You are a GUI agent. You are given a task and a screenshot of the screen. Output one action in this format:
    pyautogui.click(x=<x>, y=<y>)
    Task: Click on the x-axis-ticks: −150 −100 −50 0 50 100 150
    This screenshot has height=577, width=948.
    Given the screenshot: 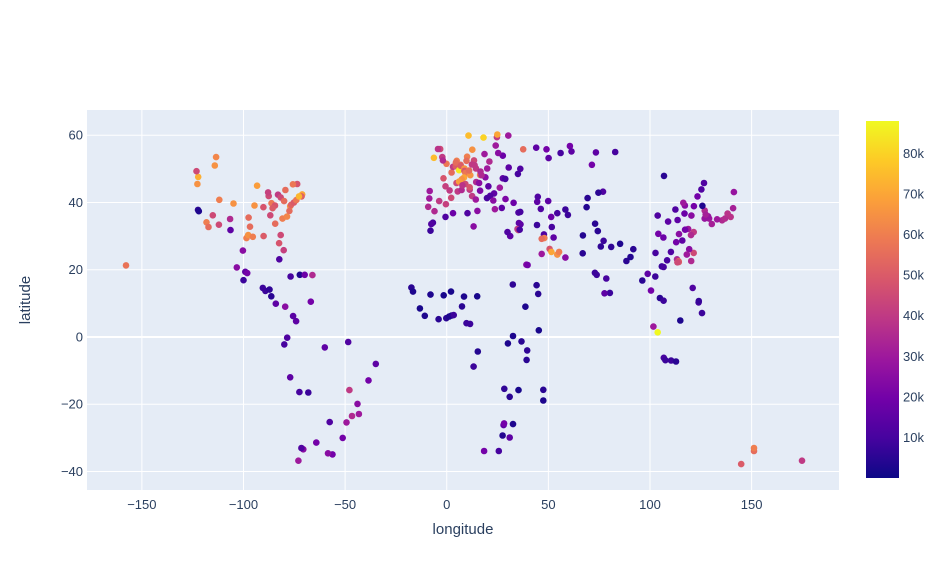 What is the action you would take?
    pyautogui.click(x=444, y=504)
    